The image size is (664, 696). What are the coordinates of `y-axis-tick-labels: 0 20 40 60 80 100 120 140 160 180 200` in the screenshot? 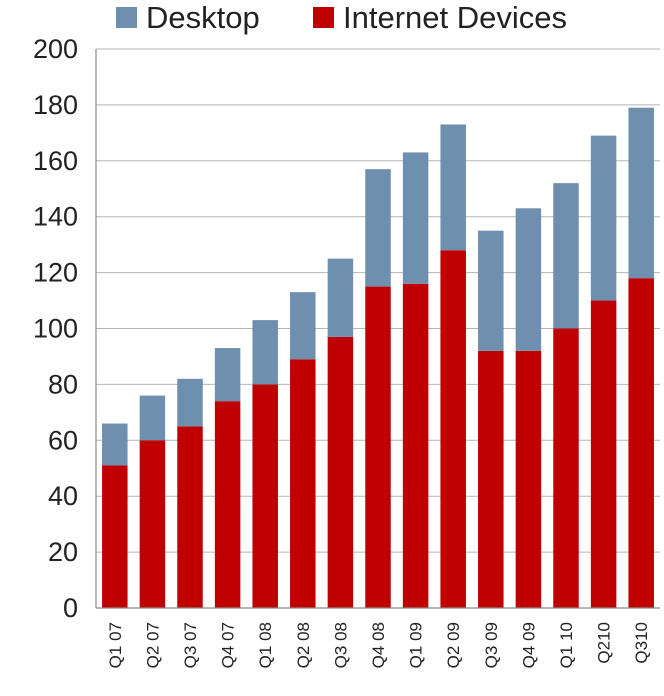 It's located at (55, 328).